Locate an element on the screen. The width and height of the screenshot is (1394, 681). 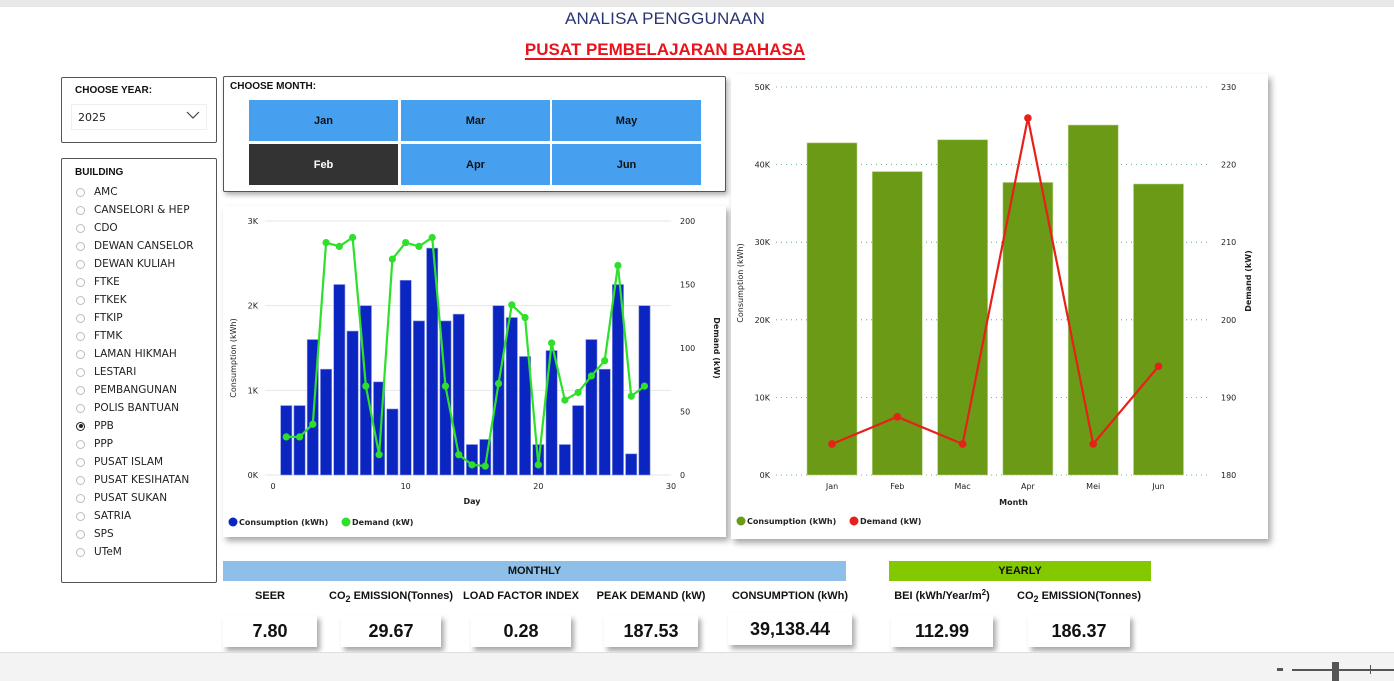
y2-tick-label: 200 is located at coordinates (687, 221).